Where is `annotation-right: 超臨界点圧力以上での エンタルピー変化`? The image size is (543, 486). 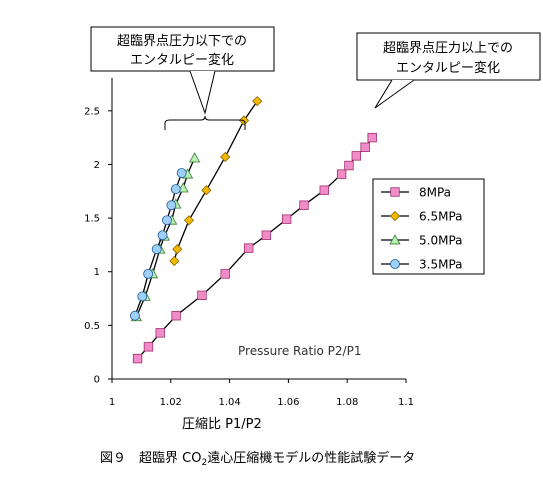
annotation-right: 超臨界点圧力以上での エンタルピー変化 is located at coordinates (448, 70).